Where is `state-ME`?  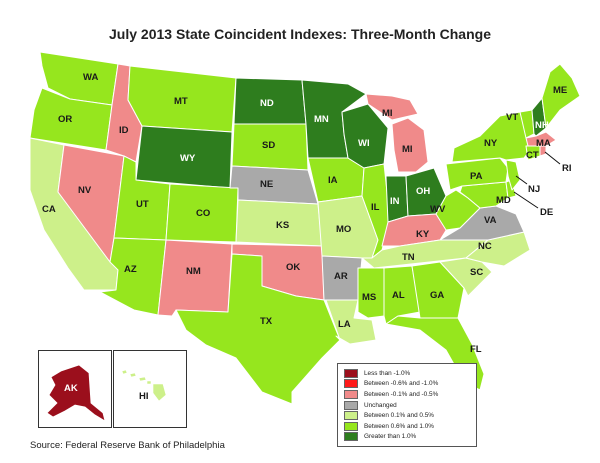
state-ME is located at coordinates (561, 96).